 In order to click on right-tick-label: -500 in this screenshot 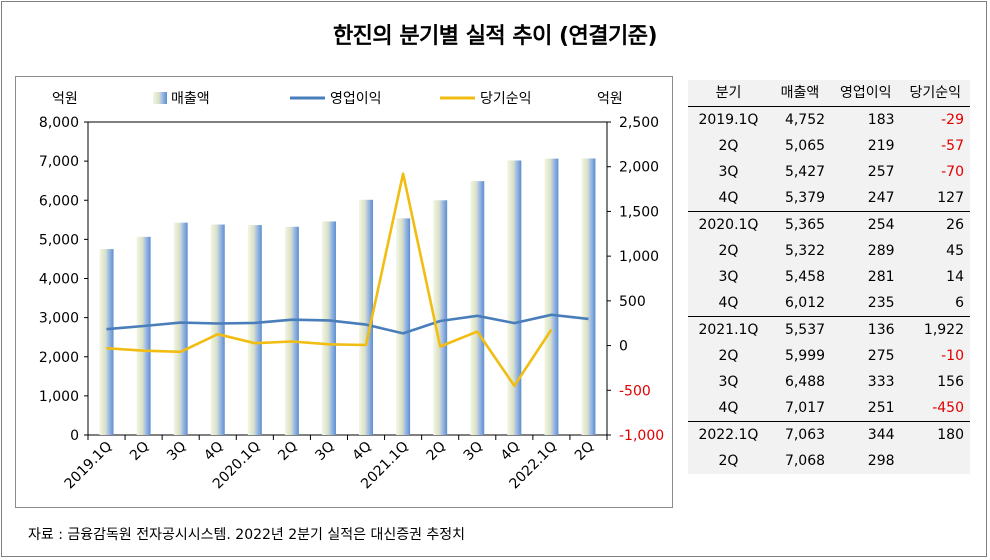, I will do `click(635, 391)`.